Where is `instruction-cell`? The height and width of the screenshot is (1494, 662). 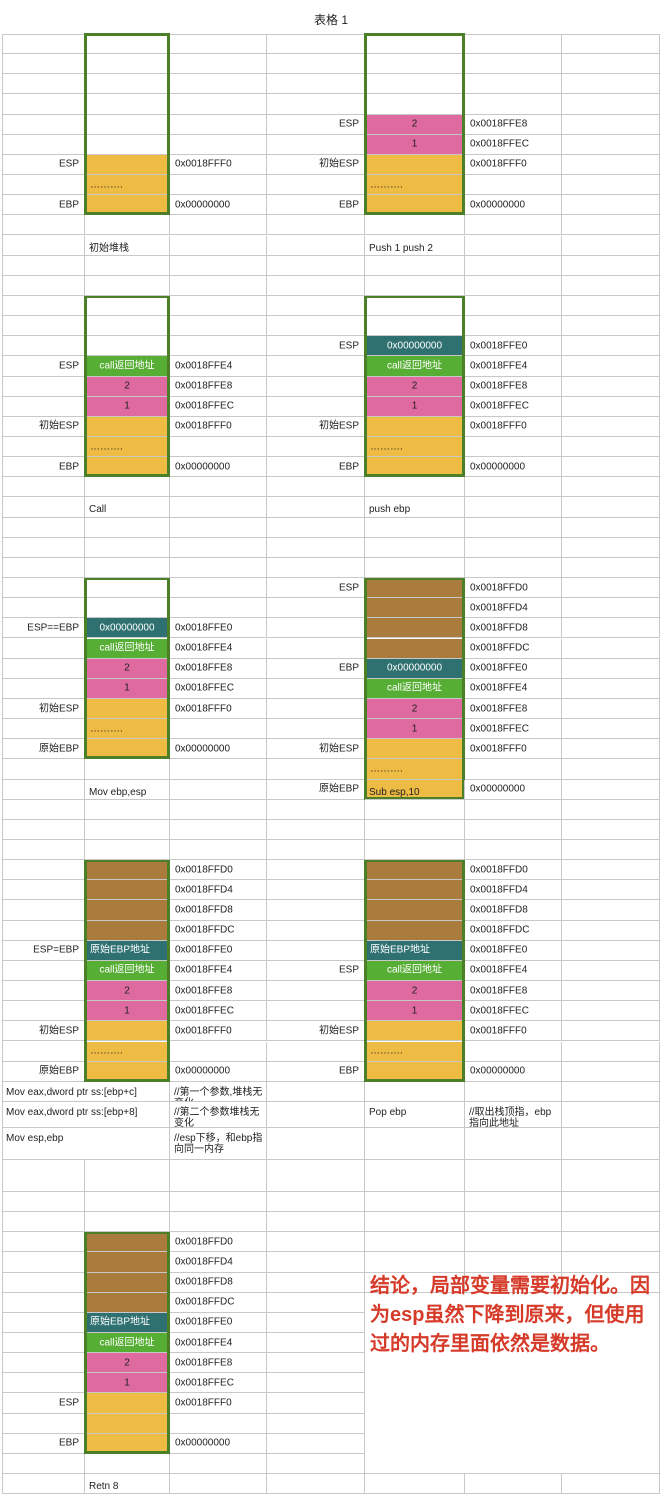 instruction-cell is located at coordinates (415, 1143).